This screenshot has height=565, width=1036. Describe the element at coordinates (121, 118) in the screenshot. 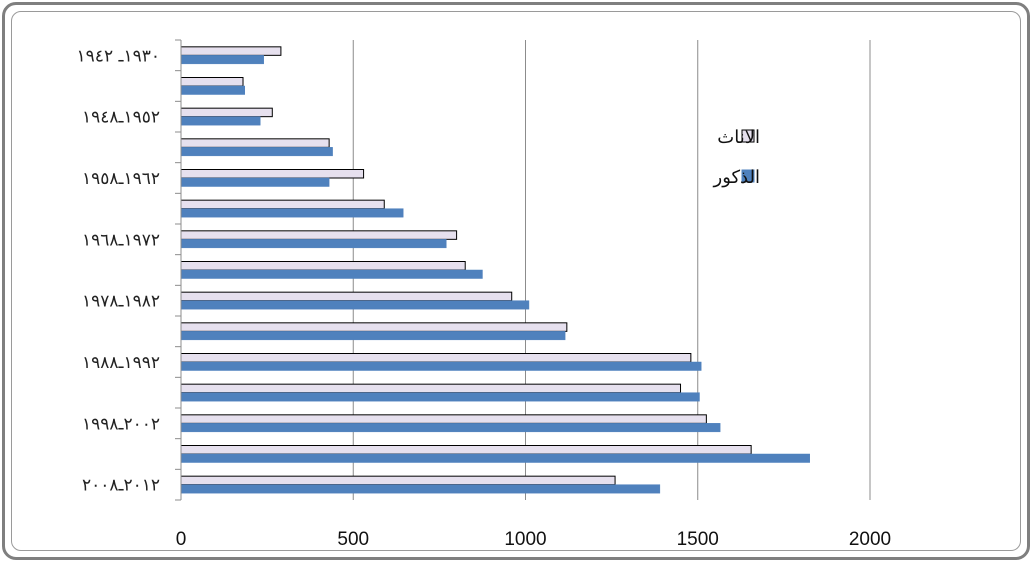

I see `y-tick-label: ١٩٥٢ـ١٩٤٨` at that location.